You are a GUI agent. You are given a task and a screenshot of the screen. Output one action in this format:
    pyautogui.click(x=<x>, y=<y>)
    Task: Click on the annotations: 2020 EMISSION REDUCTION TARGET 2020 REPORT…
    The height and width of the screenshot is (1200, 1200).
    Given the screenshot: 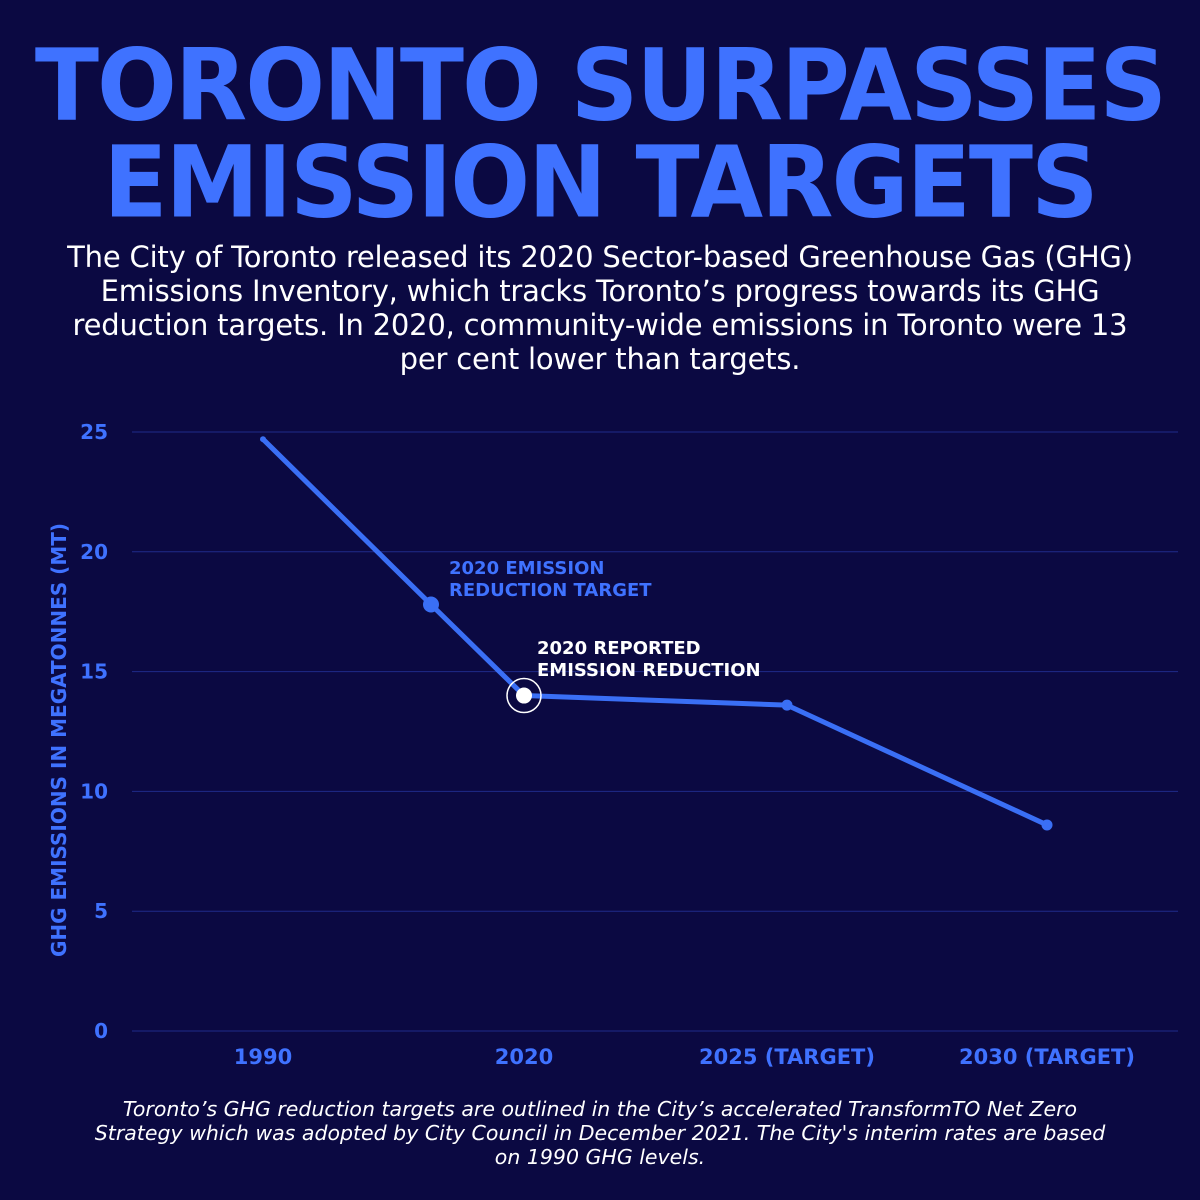 What is the action you would take?
    pyautogui.click(x=605, y=619)
    